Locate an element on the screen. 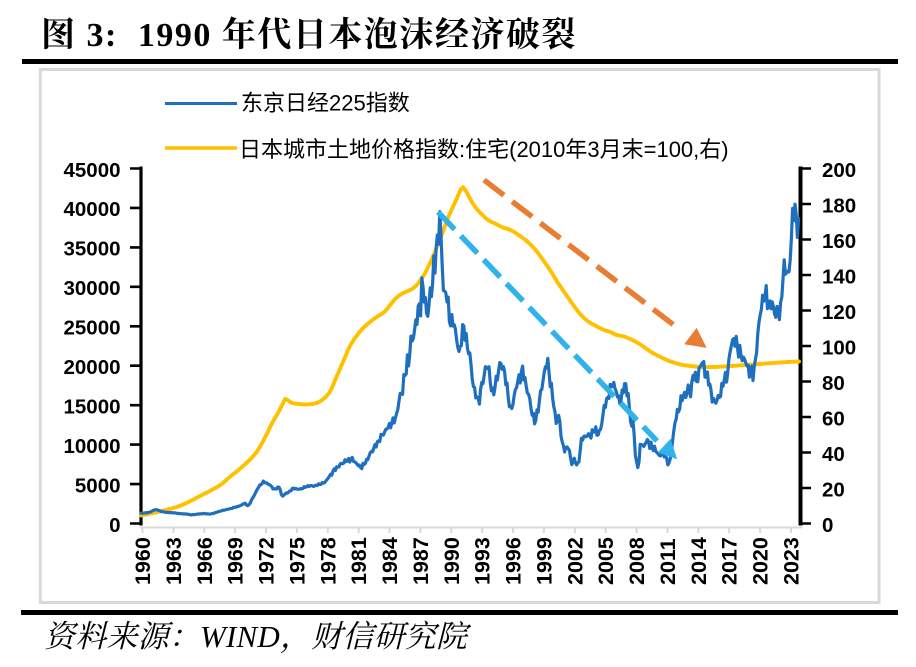 The width and height of the screenshot is (916, 667). svg-text: 100 is located at coordinates (839, 347).